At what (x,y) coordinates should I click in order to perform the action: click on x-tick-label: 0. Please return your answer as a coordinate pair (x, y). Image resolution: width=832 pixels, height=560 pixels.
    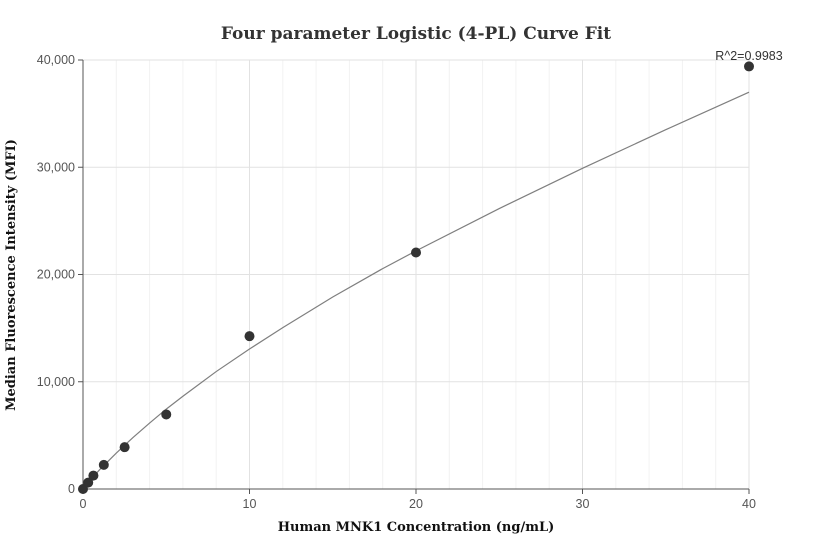
    Looking at the image, I should click on (83, 504).